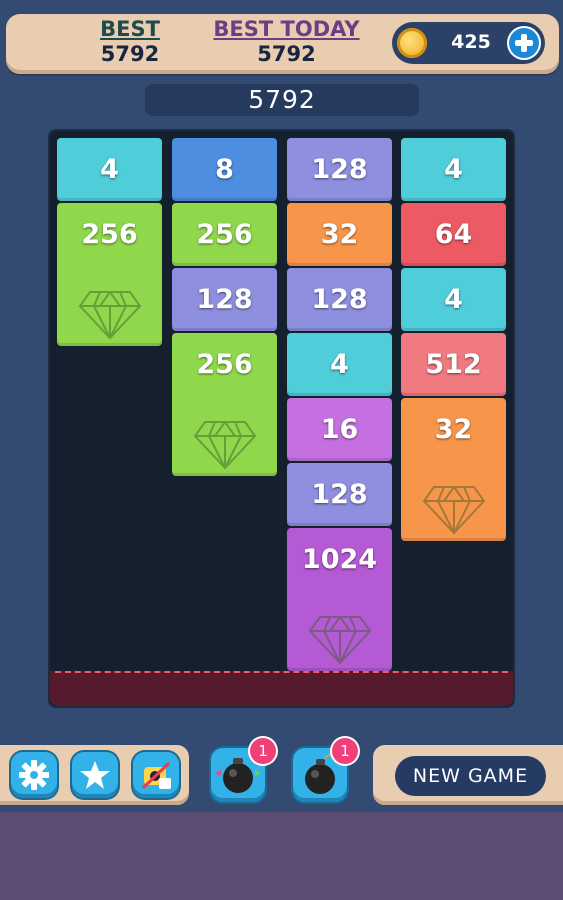  What do you see at coordinates (412, 43) in the screenshot?
I see `coin-icon` at bounding box center [412, 43].